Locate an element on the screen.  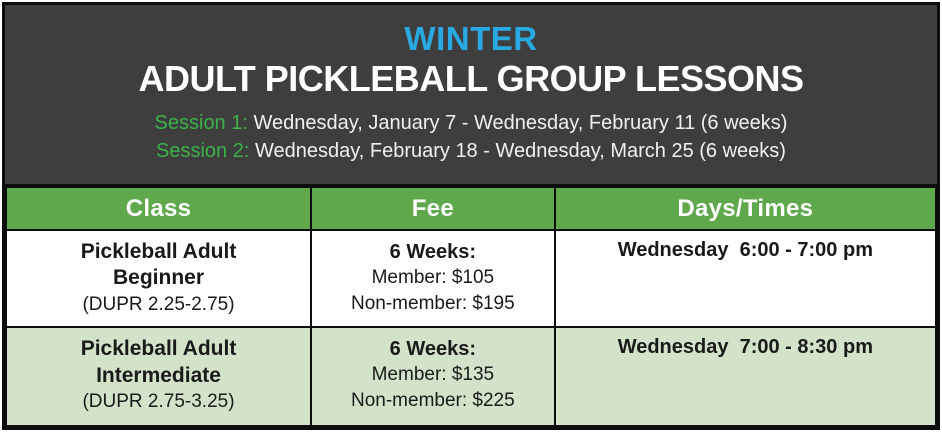
session-1-label: Session 1: is located at coordinates (201, 122).